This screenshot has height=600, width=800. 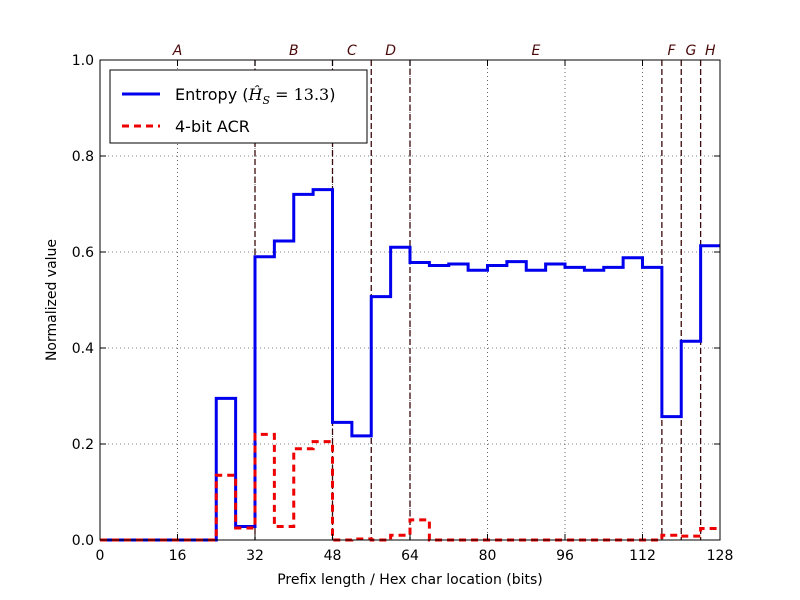 What do you see at coordinates (536, 51) in the screenshot?
I see `region-label-e: E` at bounding box center [536, 51].